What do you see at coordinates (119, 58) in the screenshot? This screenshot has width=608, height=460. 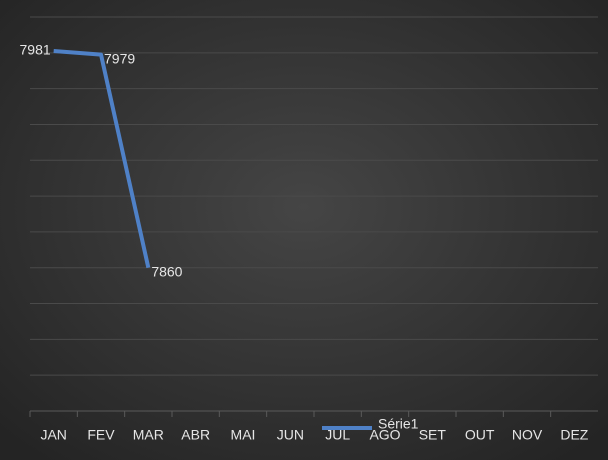 I see `data-label: 7979` at bounding box center [119, 58].